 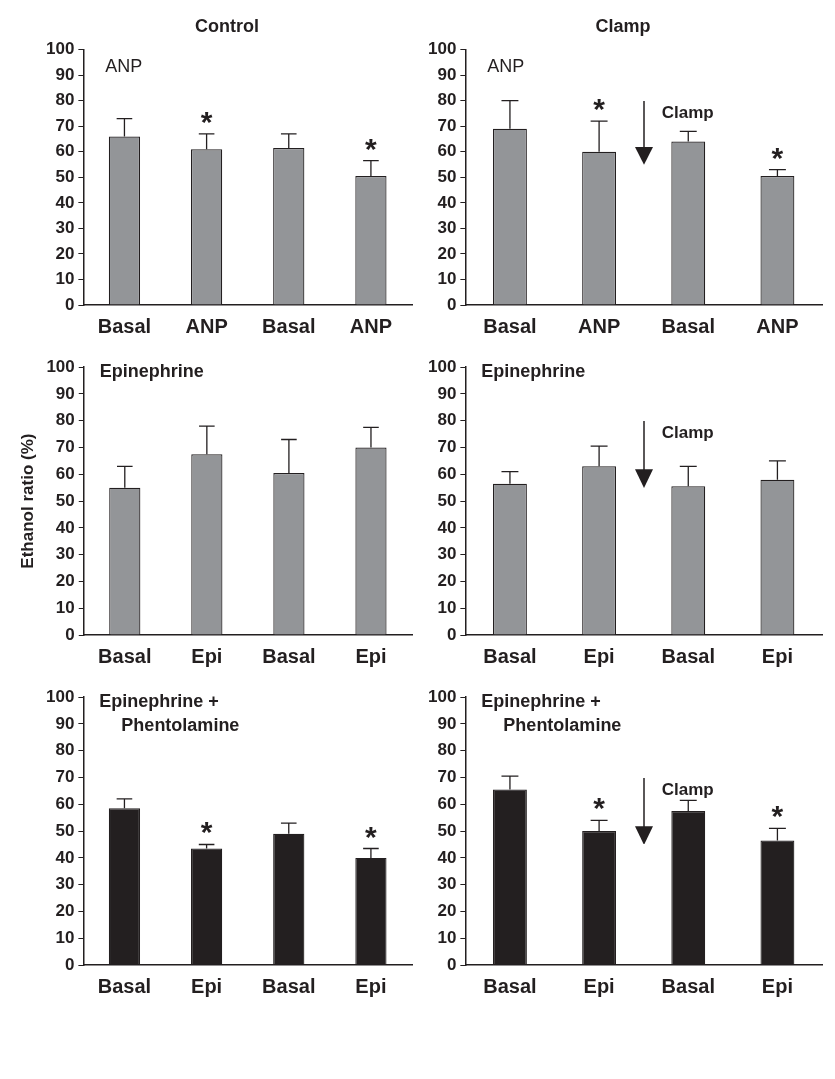 I want to click on y-axis-title: Ethanol ratio (%), so click(x=27, y=501).